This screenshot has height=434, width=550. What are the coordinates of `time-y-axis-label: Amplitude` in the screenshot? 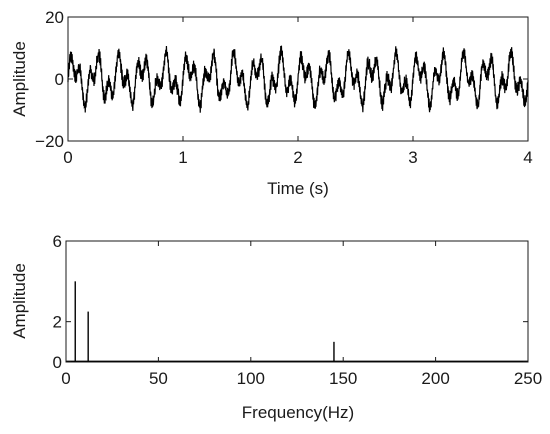 It's located at (19, 79).